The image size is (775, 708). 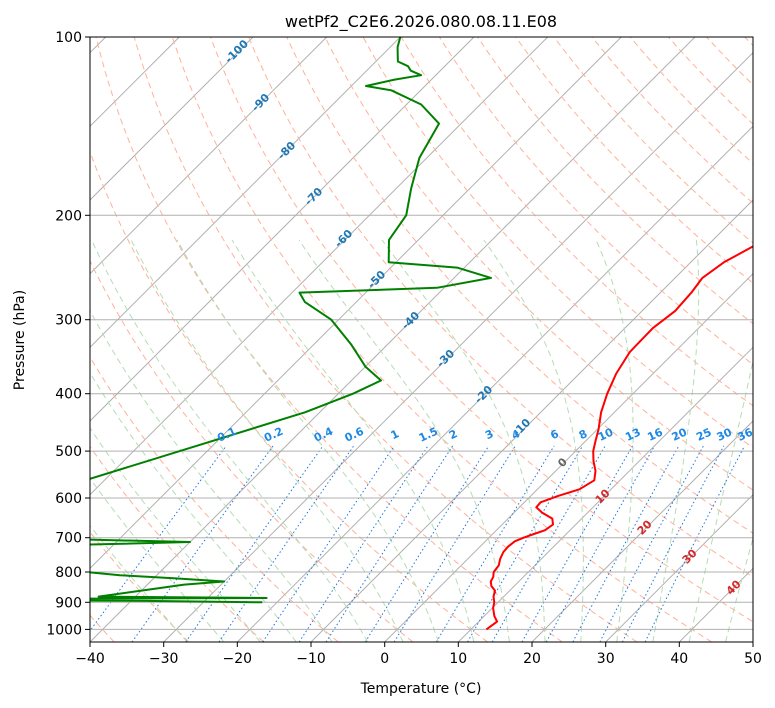 I want to click on x-tick-label: −20, so click(x=238, y=659).